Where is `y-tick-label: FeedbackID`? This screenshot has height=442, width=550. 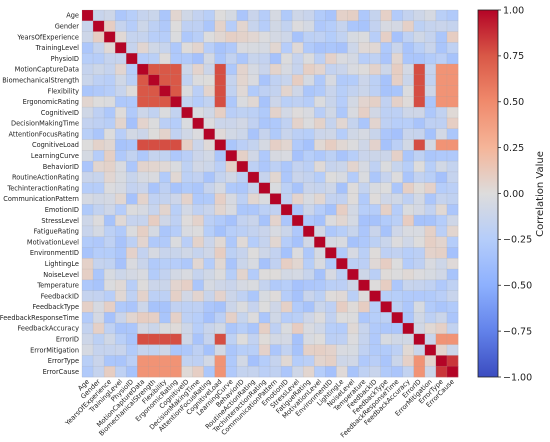
y-tick-label: FeedbackID is located at coordinates (60, 296).